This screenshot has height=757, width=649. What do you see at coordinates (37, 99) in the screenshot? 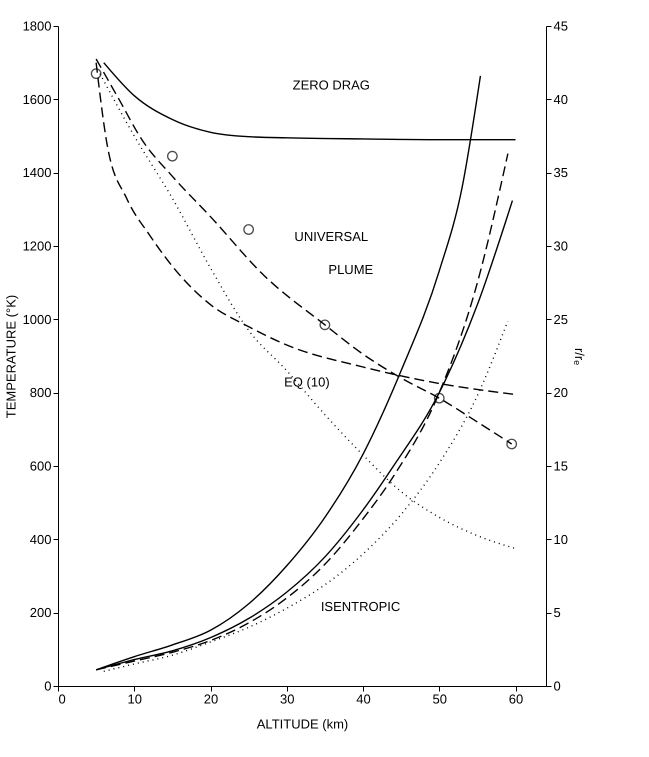
I see `y-tick-label: 1600` at bounding box center [37, 99].